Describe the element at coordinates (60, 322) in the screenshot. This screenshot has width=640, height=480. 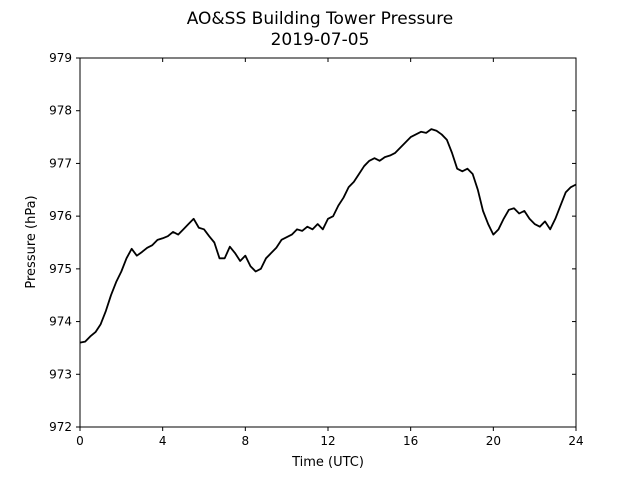
I see `y-tick-label: 974` at that location.